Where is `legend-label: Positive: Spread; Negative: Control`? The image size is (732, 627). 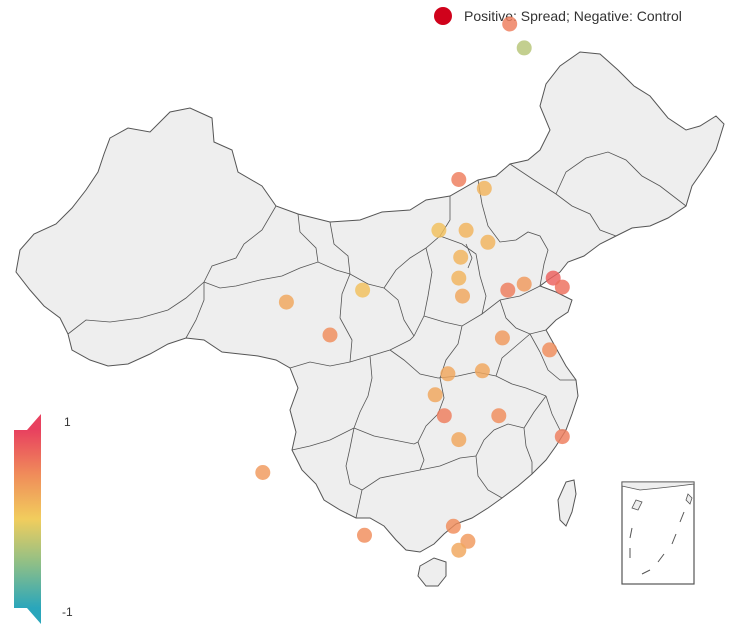 legend-label: Positive: Spread; Negative: Control is located at coordinates (573, 16).